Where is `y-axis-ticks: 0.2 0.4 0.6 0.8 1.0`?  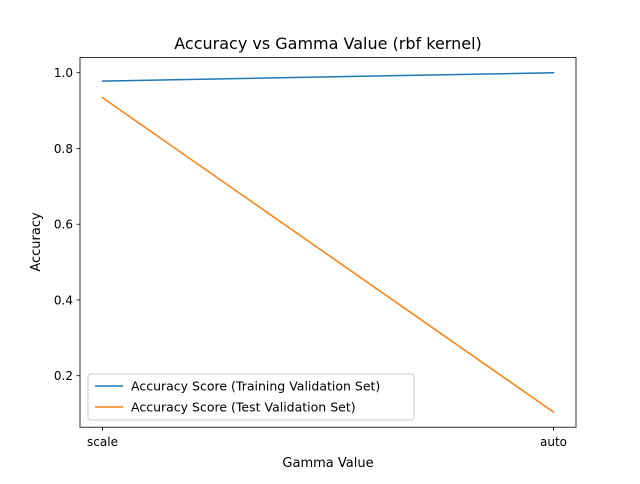
y-axis-ticks: 0.2 0.4 0.6 0.8 1.0 is located at coordinates (67, 224).